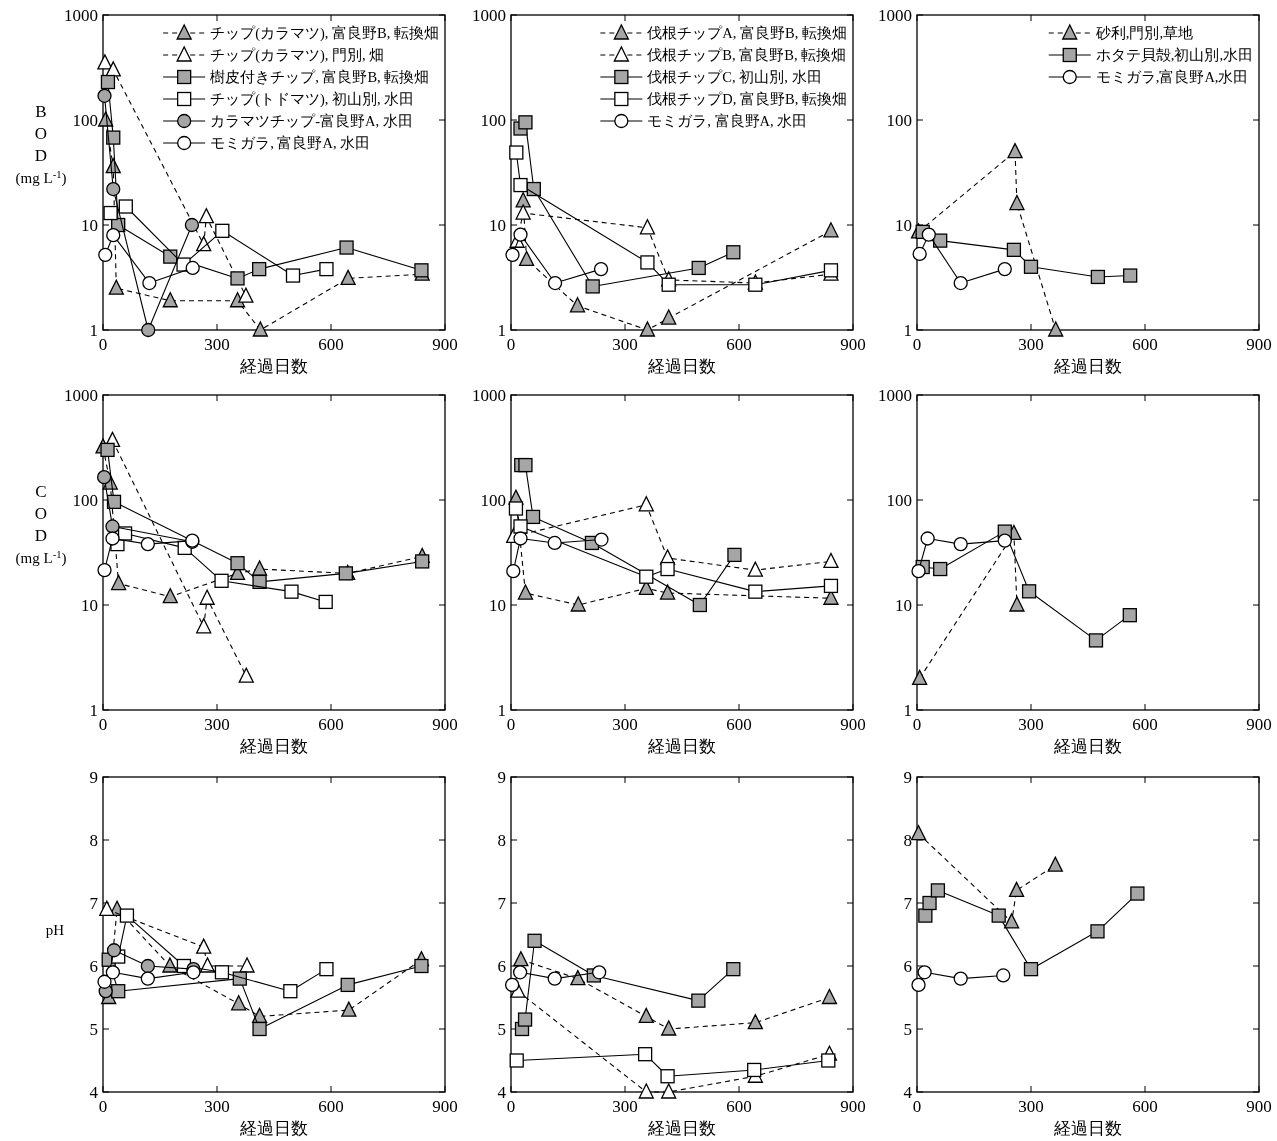  What do you see at coordinates (1174, 55) in the screenshot?
I see `legend-label: ホタテ貝殻,初山別,水田` at bounding box center [1174, 55].